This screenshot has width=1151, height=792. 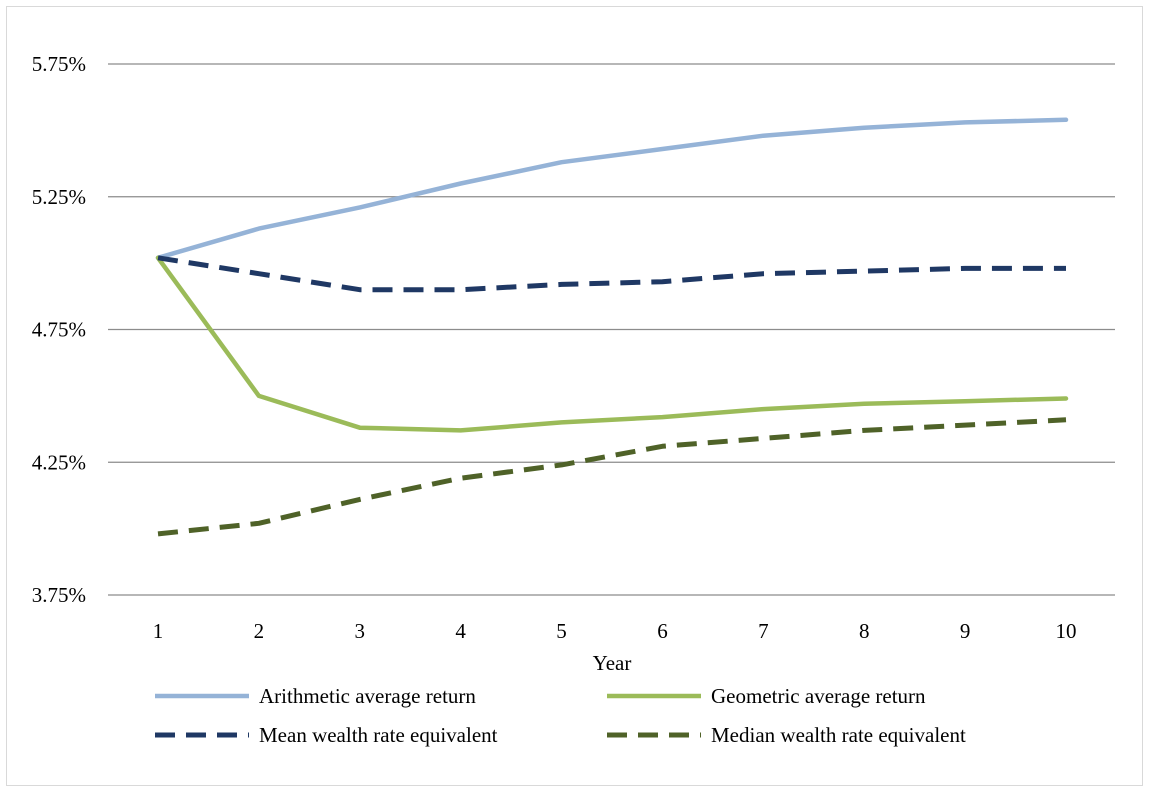 What do you see at coordinates (864, 631) in the screenshot?
I see `x-tick-label: 8` at bounding box center [864, 631].